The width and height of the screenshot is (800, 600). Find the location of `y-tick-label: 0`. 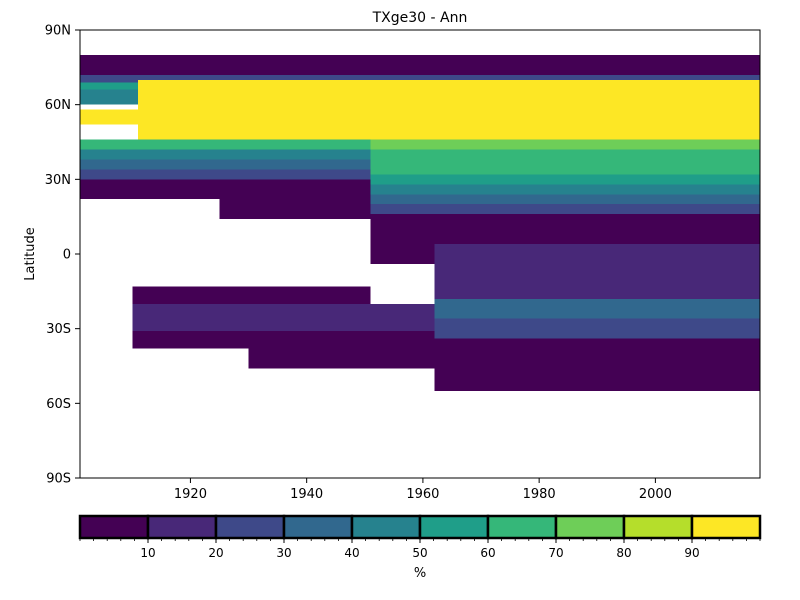

y-tick-label: 0 is located at coordinates (67, 255).